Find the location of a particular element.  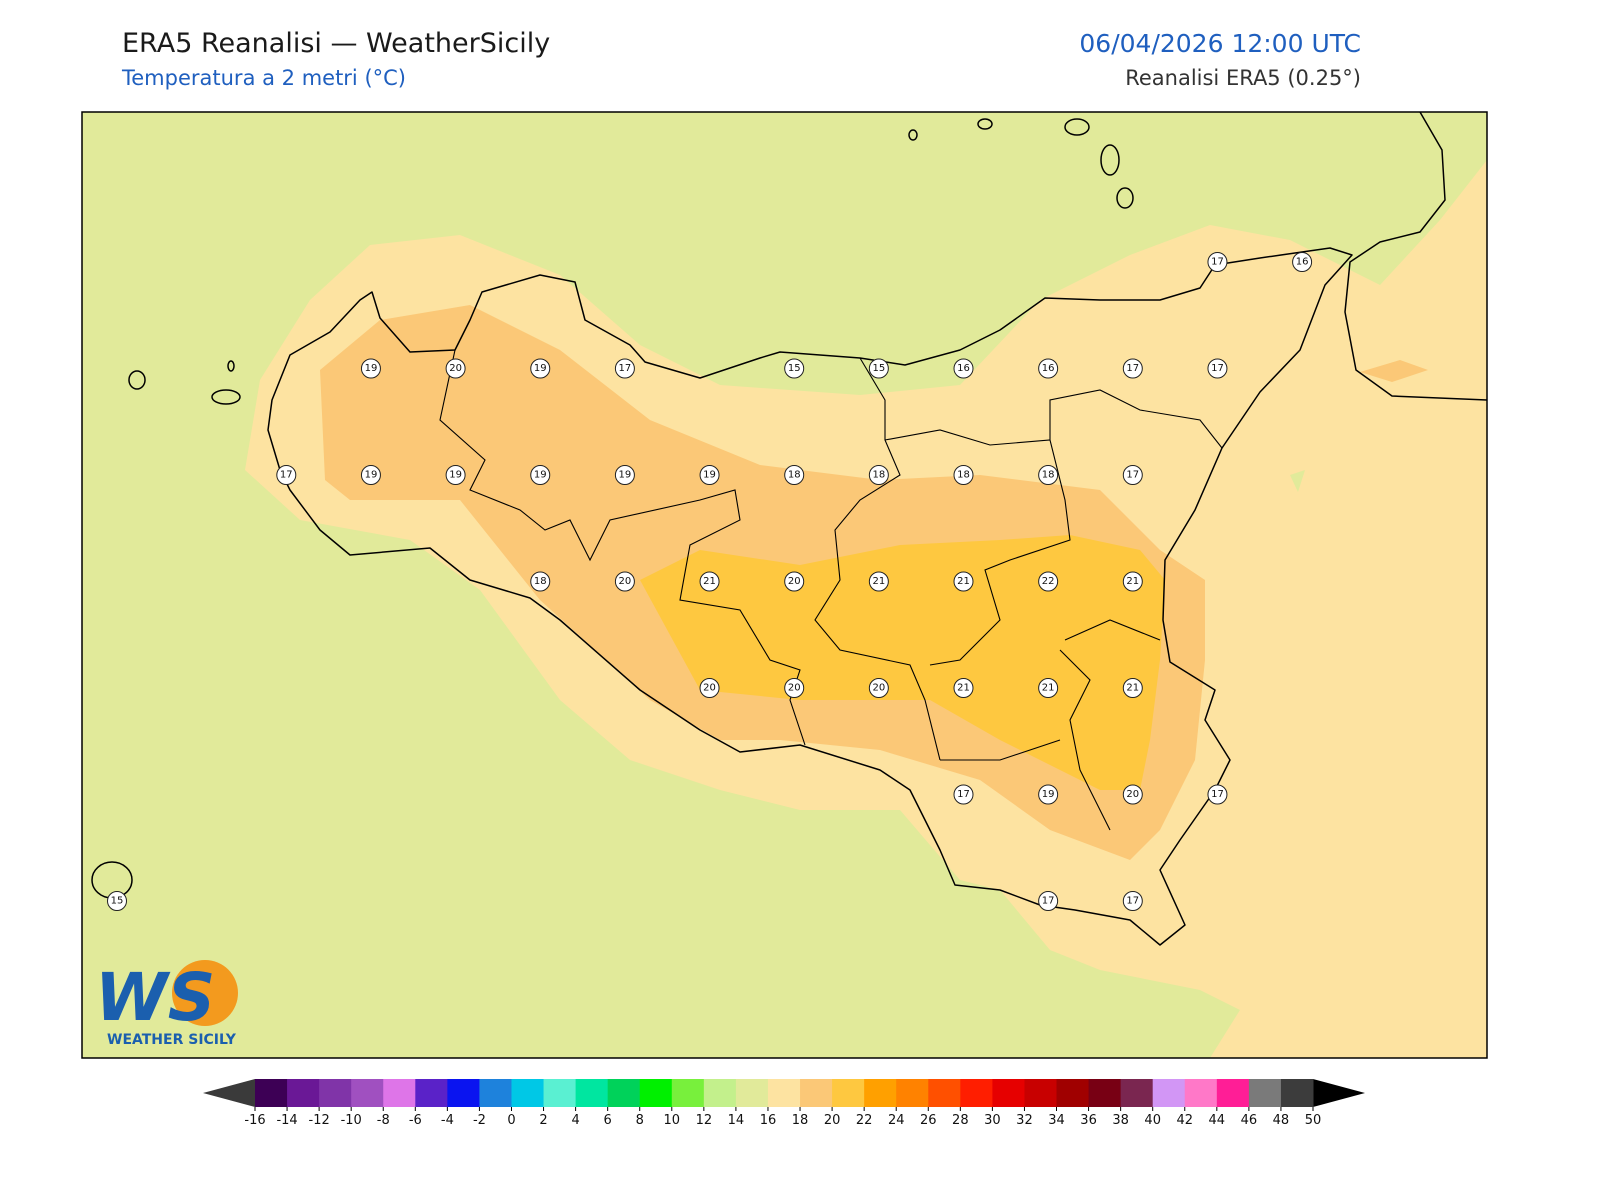

colorbar-tick-label: 36 is located at coordinates (1088, 1120).